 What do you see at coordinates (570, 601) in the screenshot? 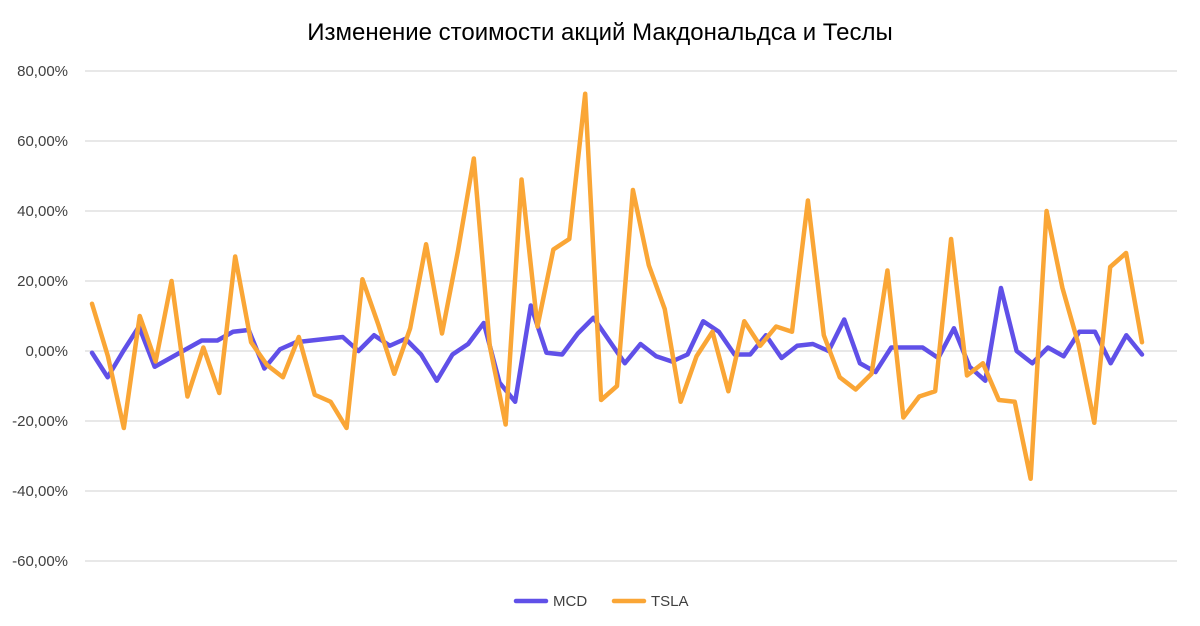
I see `legend-label-mcd: MCD` at bounding box center [570, 601].